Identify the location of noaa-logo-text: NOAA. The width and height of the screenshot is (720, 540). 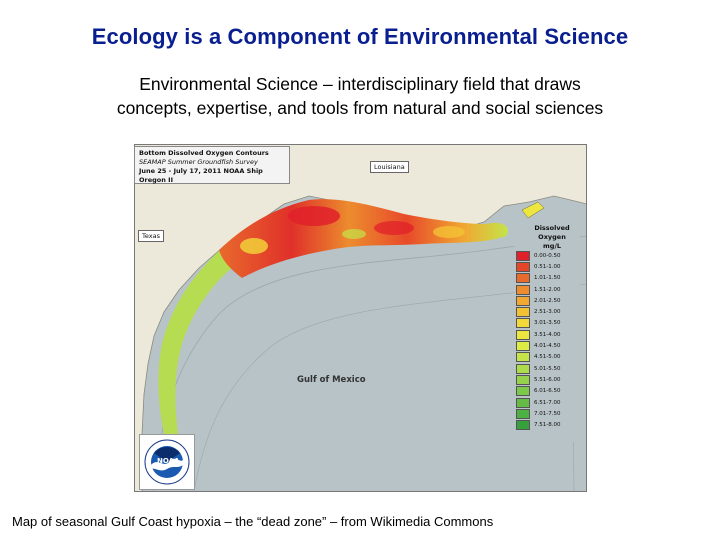
(168, 461).